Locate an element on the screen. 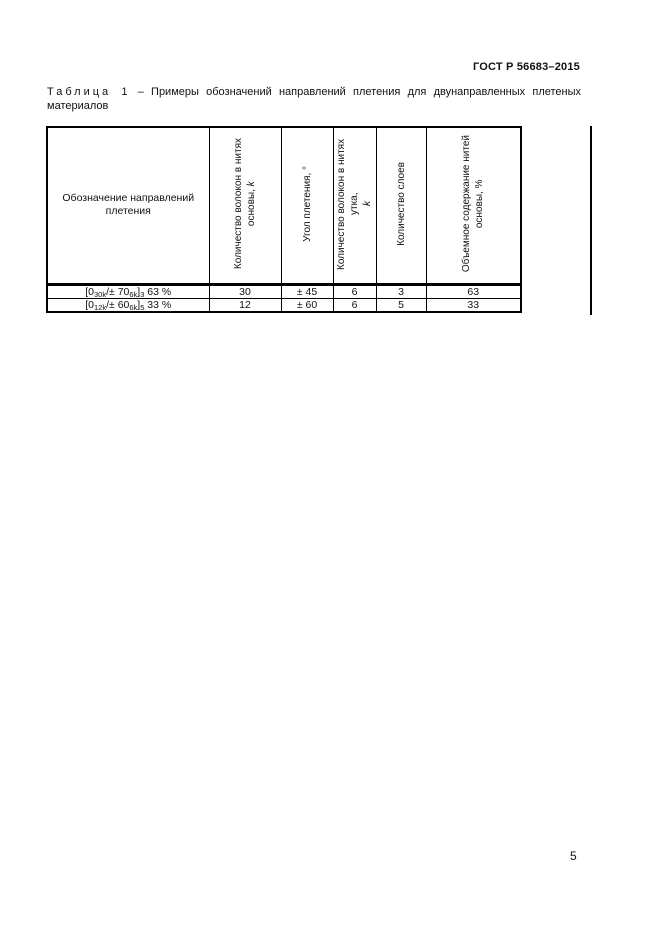  col-header-layers: Количество слоев is located at coordinates (401, 206).